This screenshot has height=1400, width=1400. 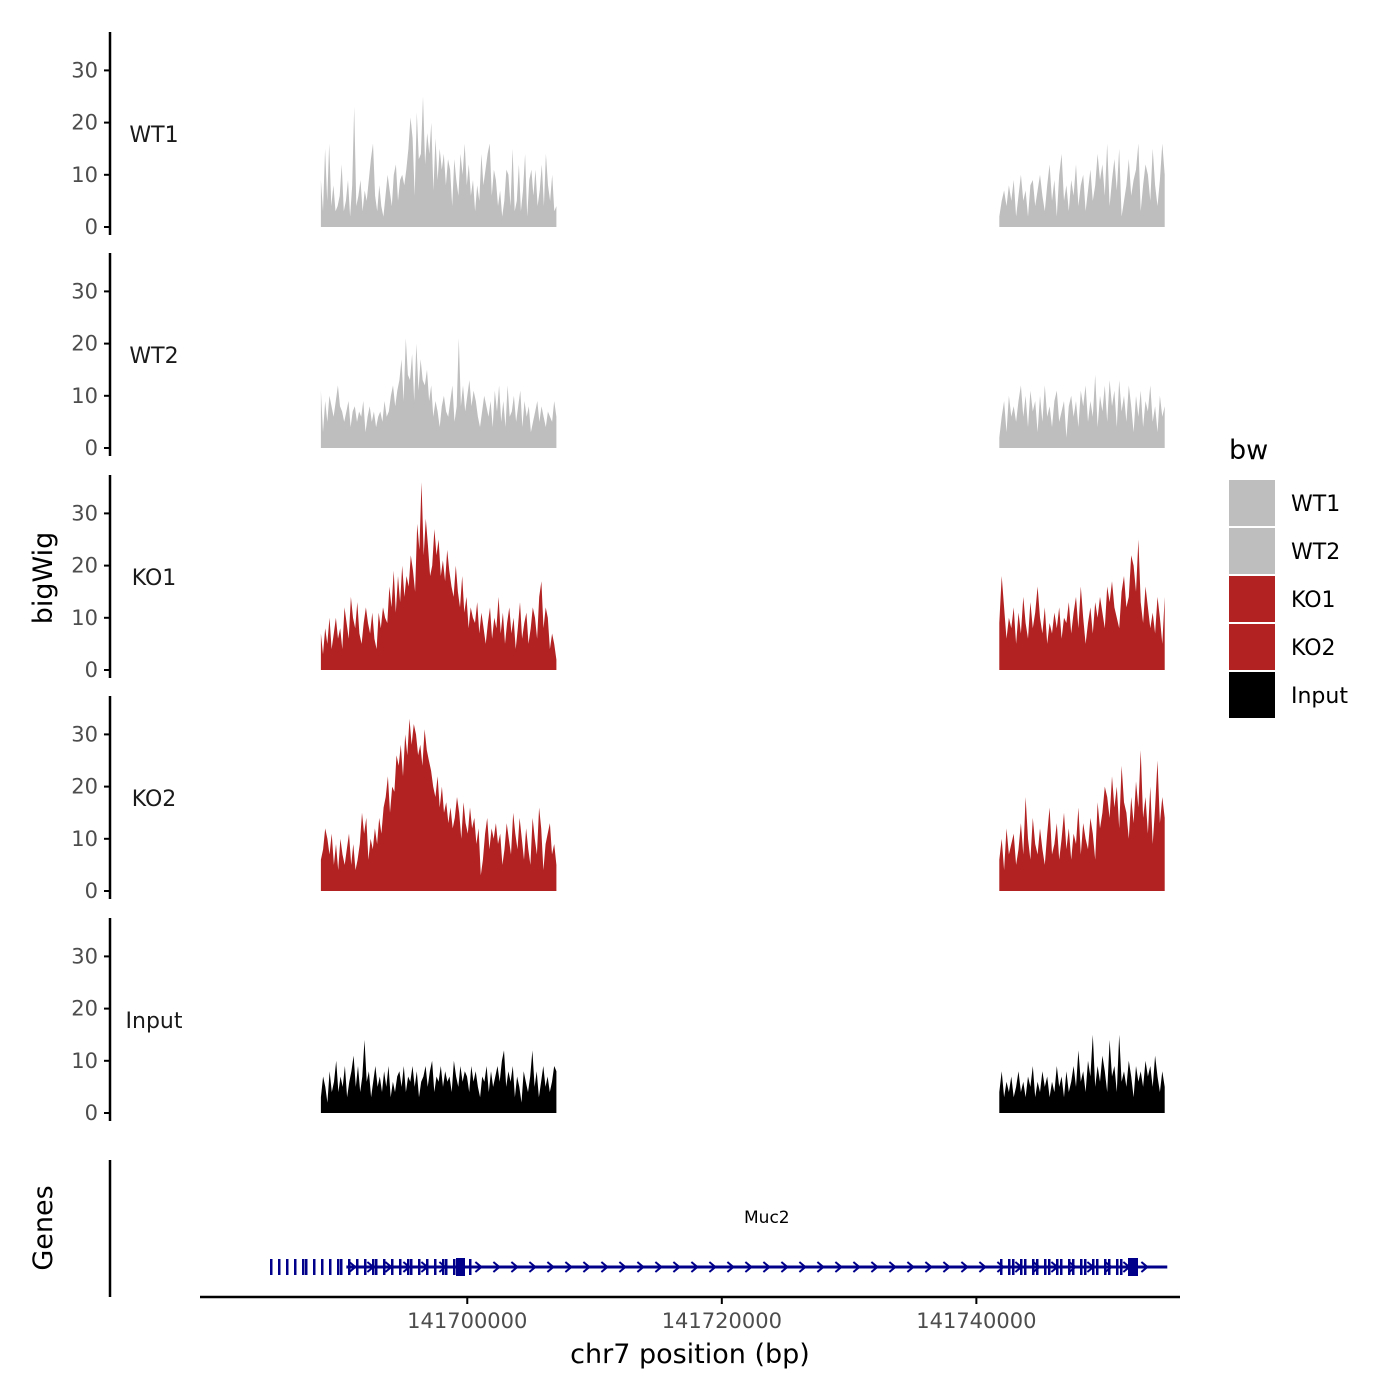 I want to click on legend-swatch-input, so click(x=1252, y=695).